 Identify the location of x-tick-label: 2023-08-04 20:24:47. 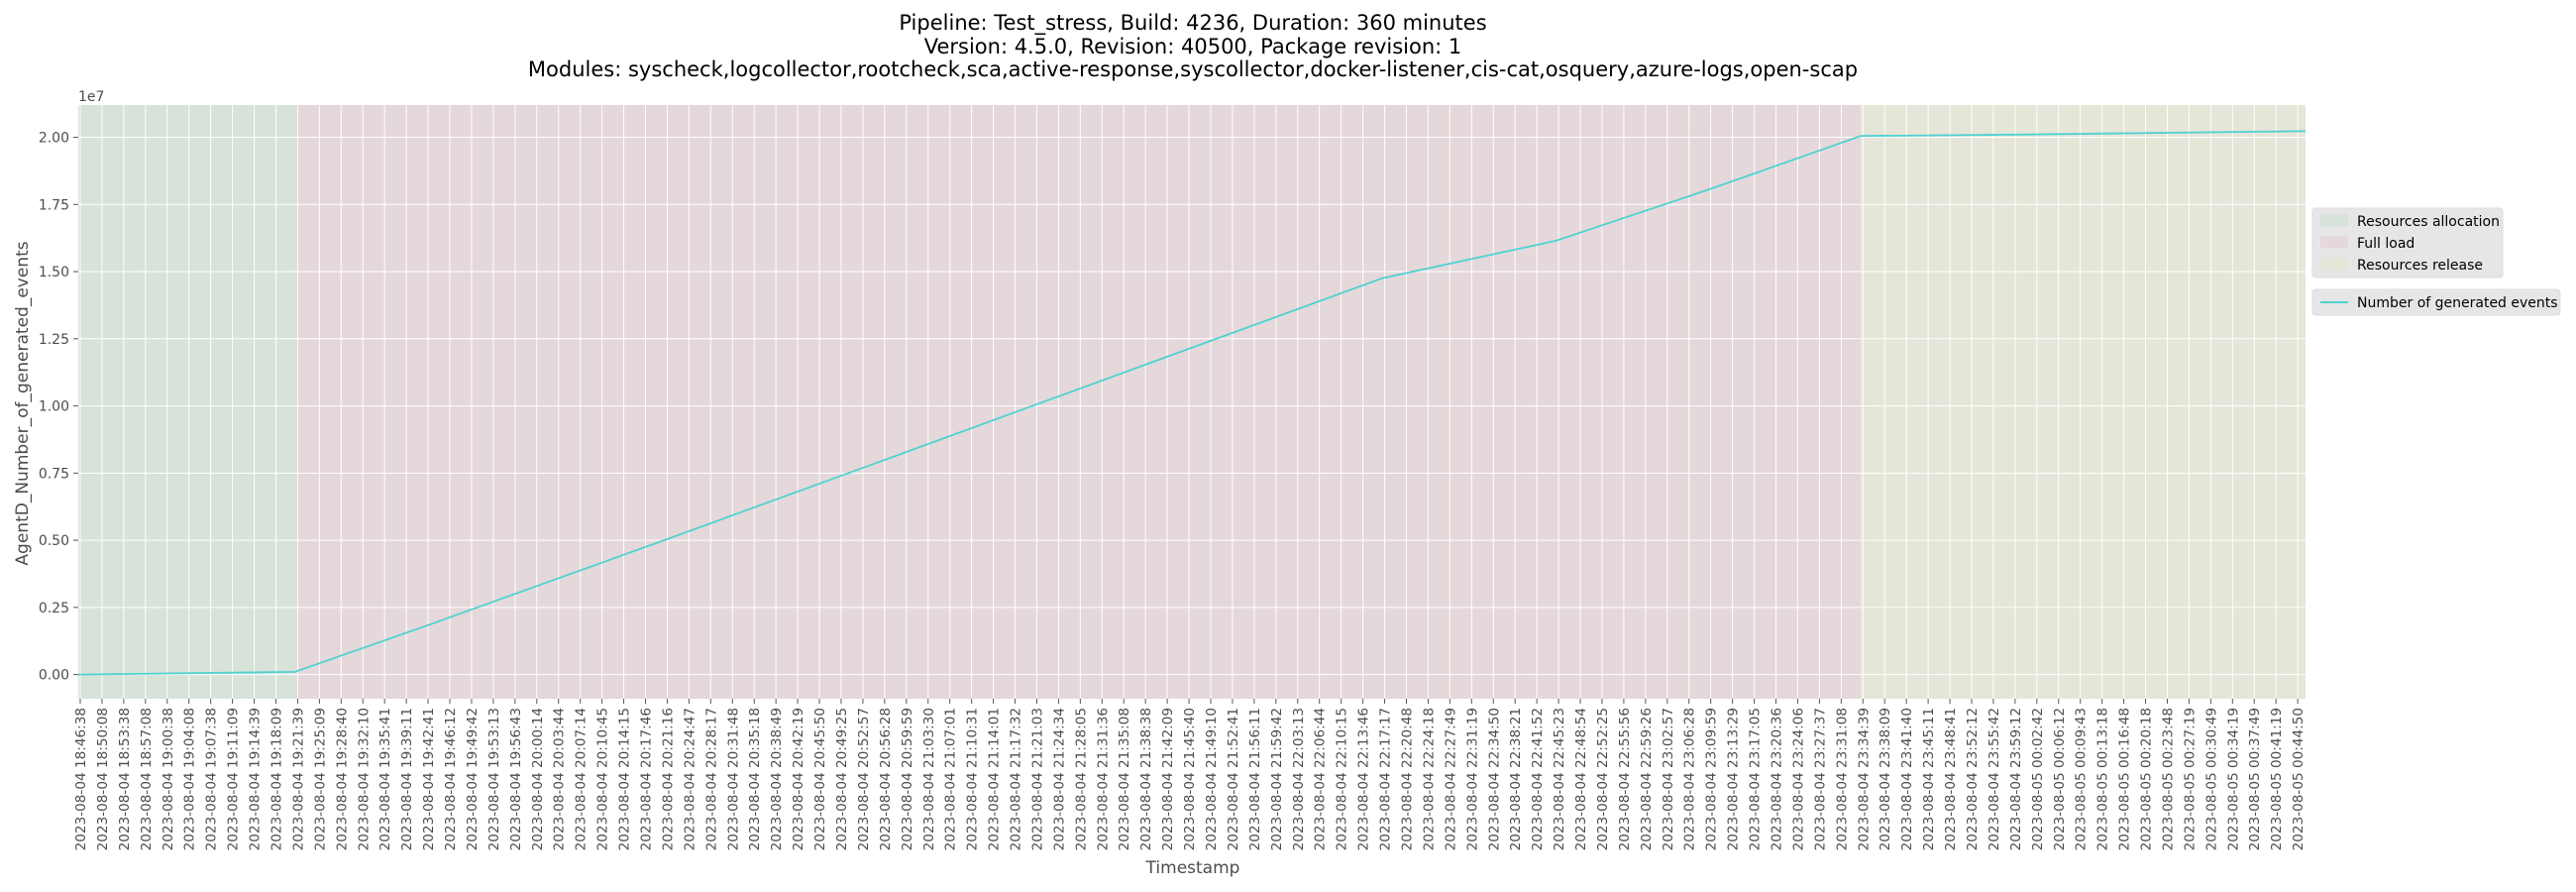
(690, 779).